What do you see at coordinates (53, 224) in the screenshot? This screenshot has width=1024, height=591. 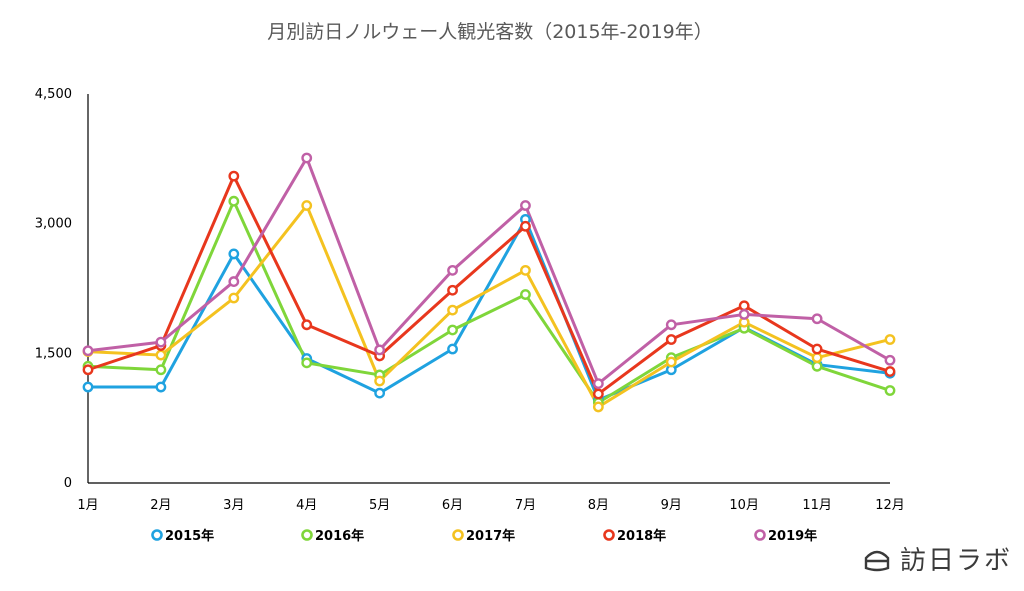 I see `y-tick-label: 3,000` at bounding box center [53, 224].